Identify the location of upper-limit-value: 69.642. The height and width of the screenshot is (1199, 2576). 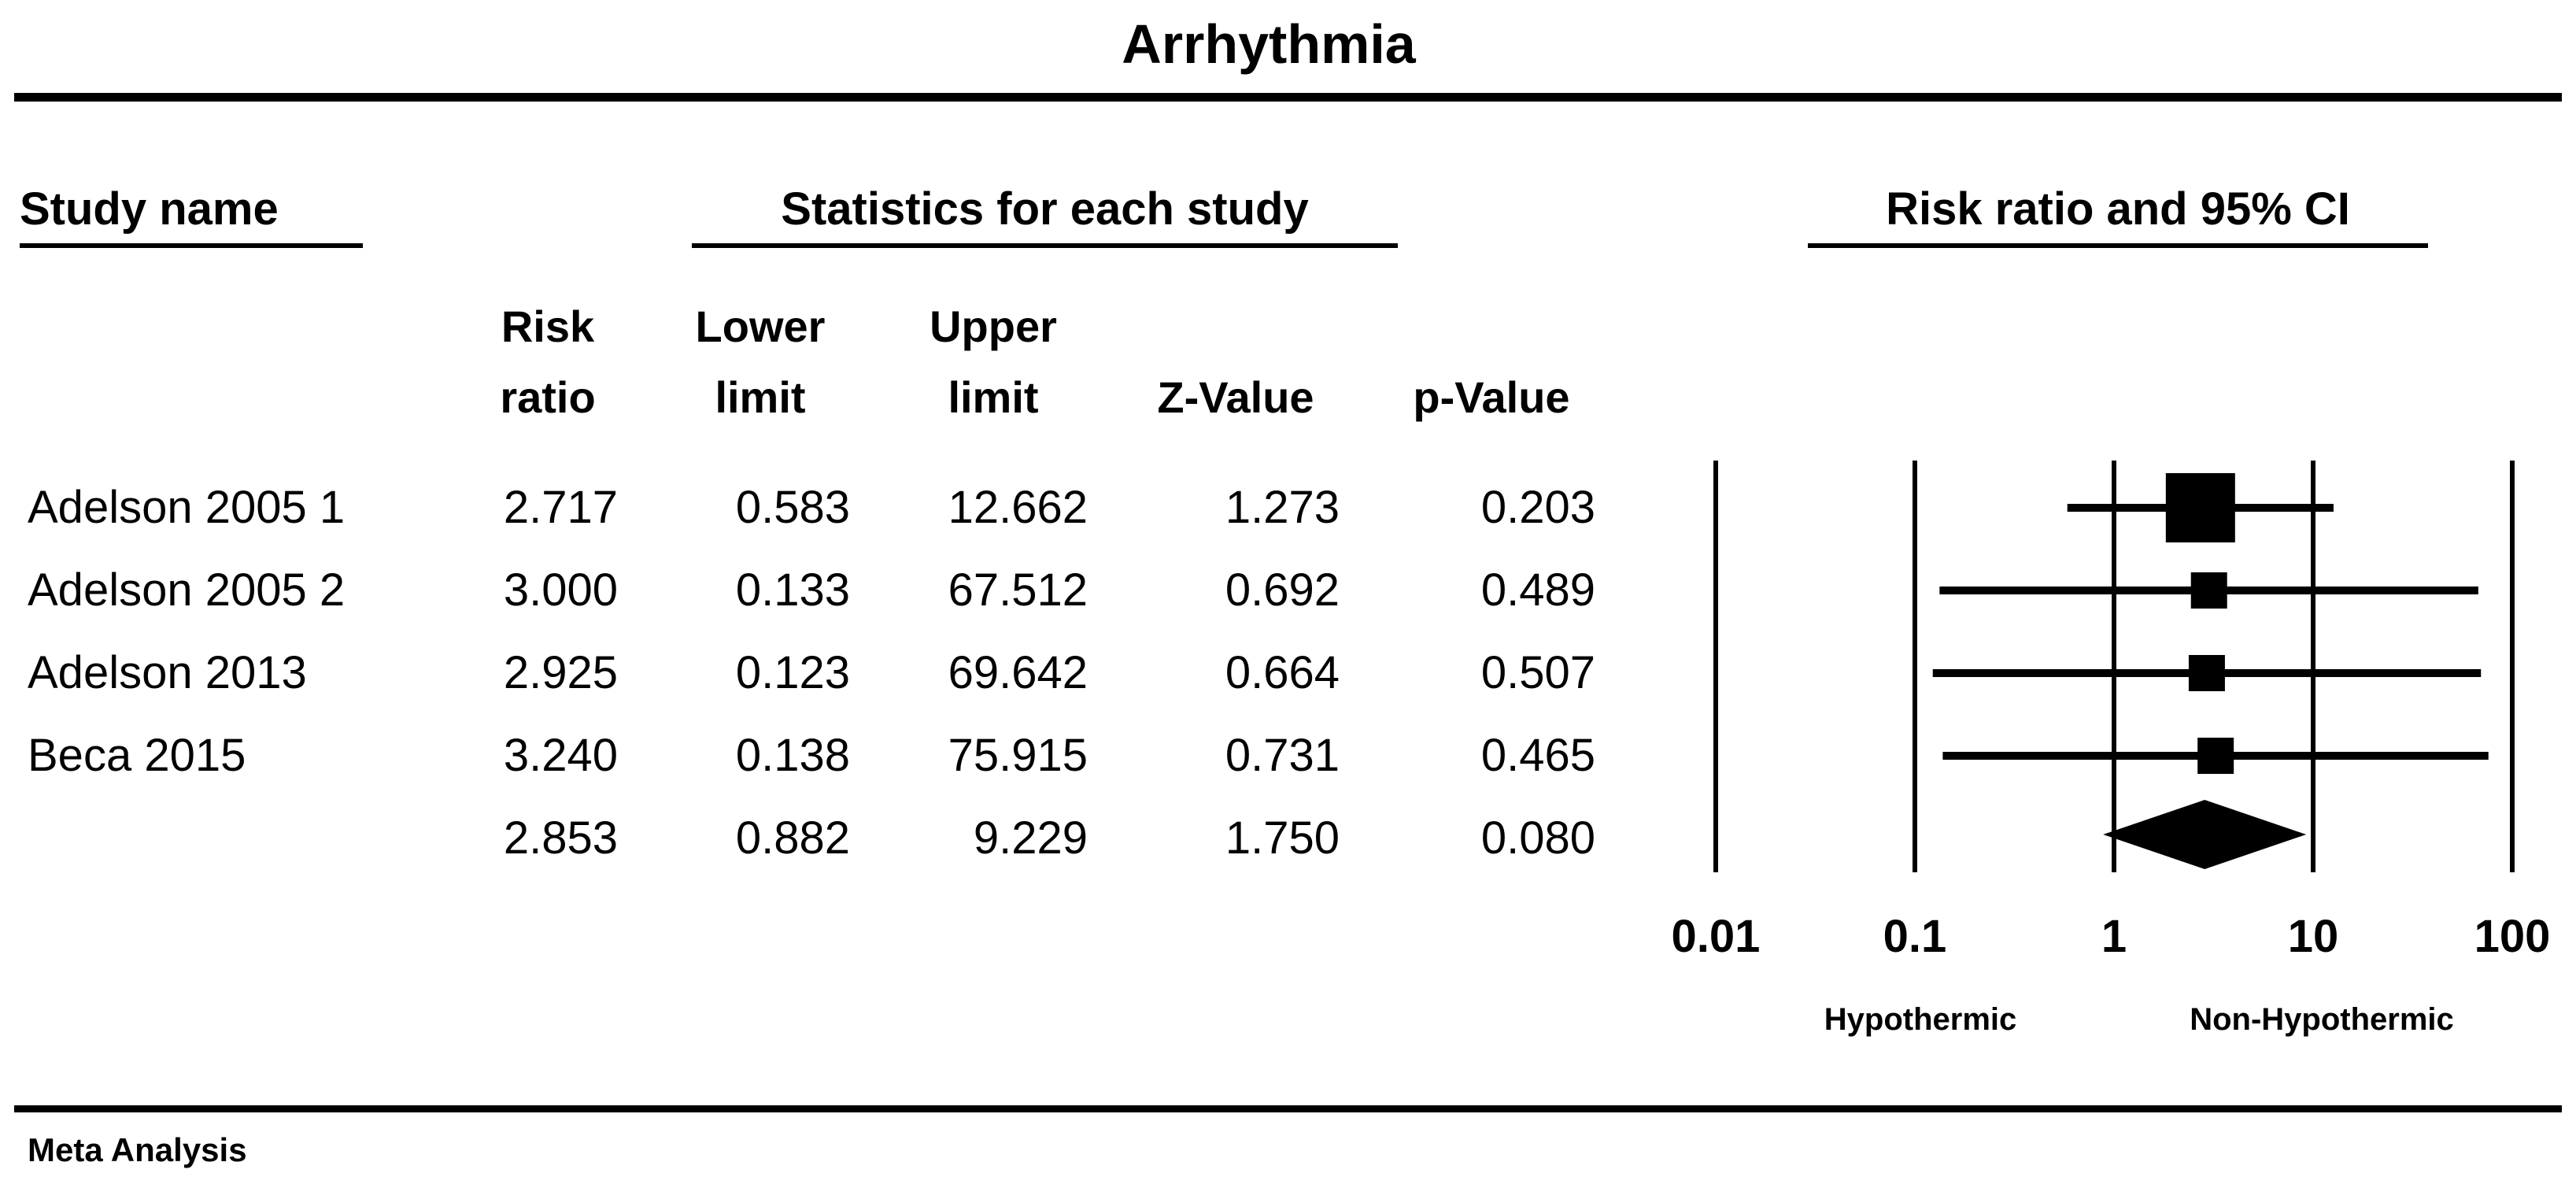
(1018, 672).